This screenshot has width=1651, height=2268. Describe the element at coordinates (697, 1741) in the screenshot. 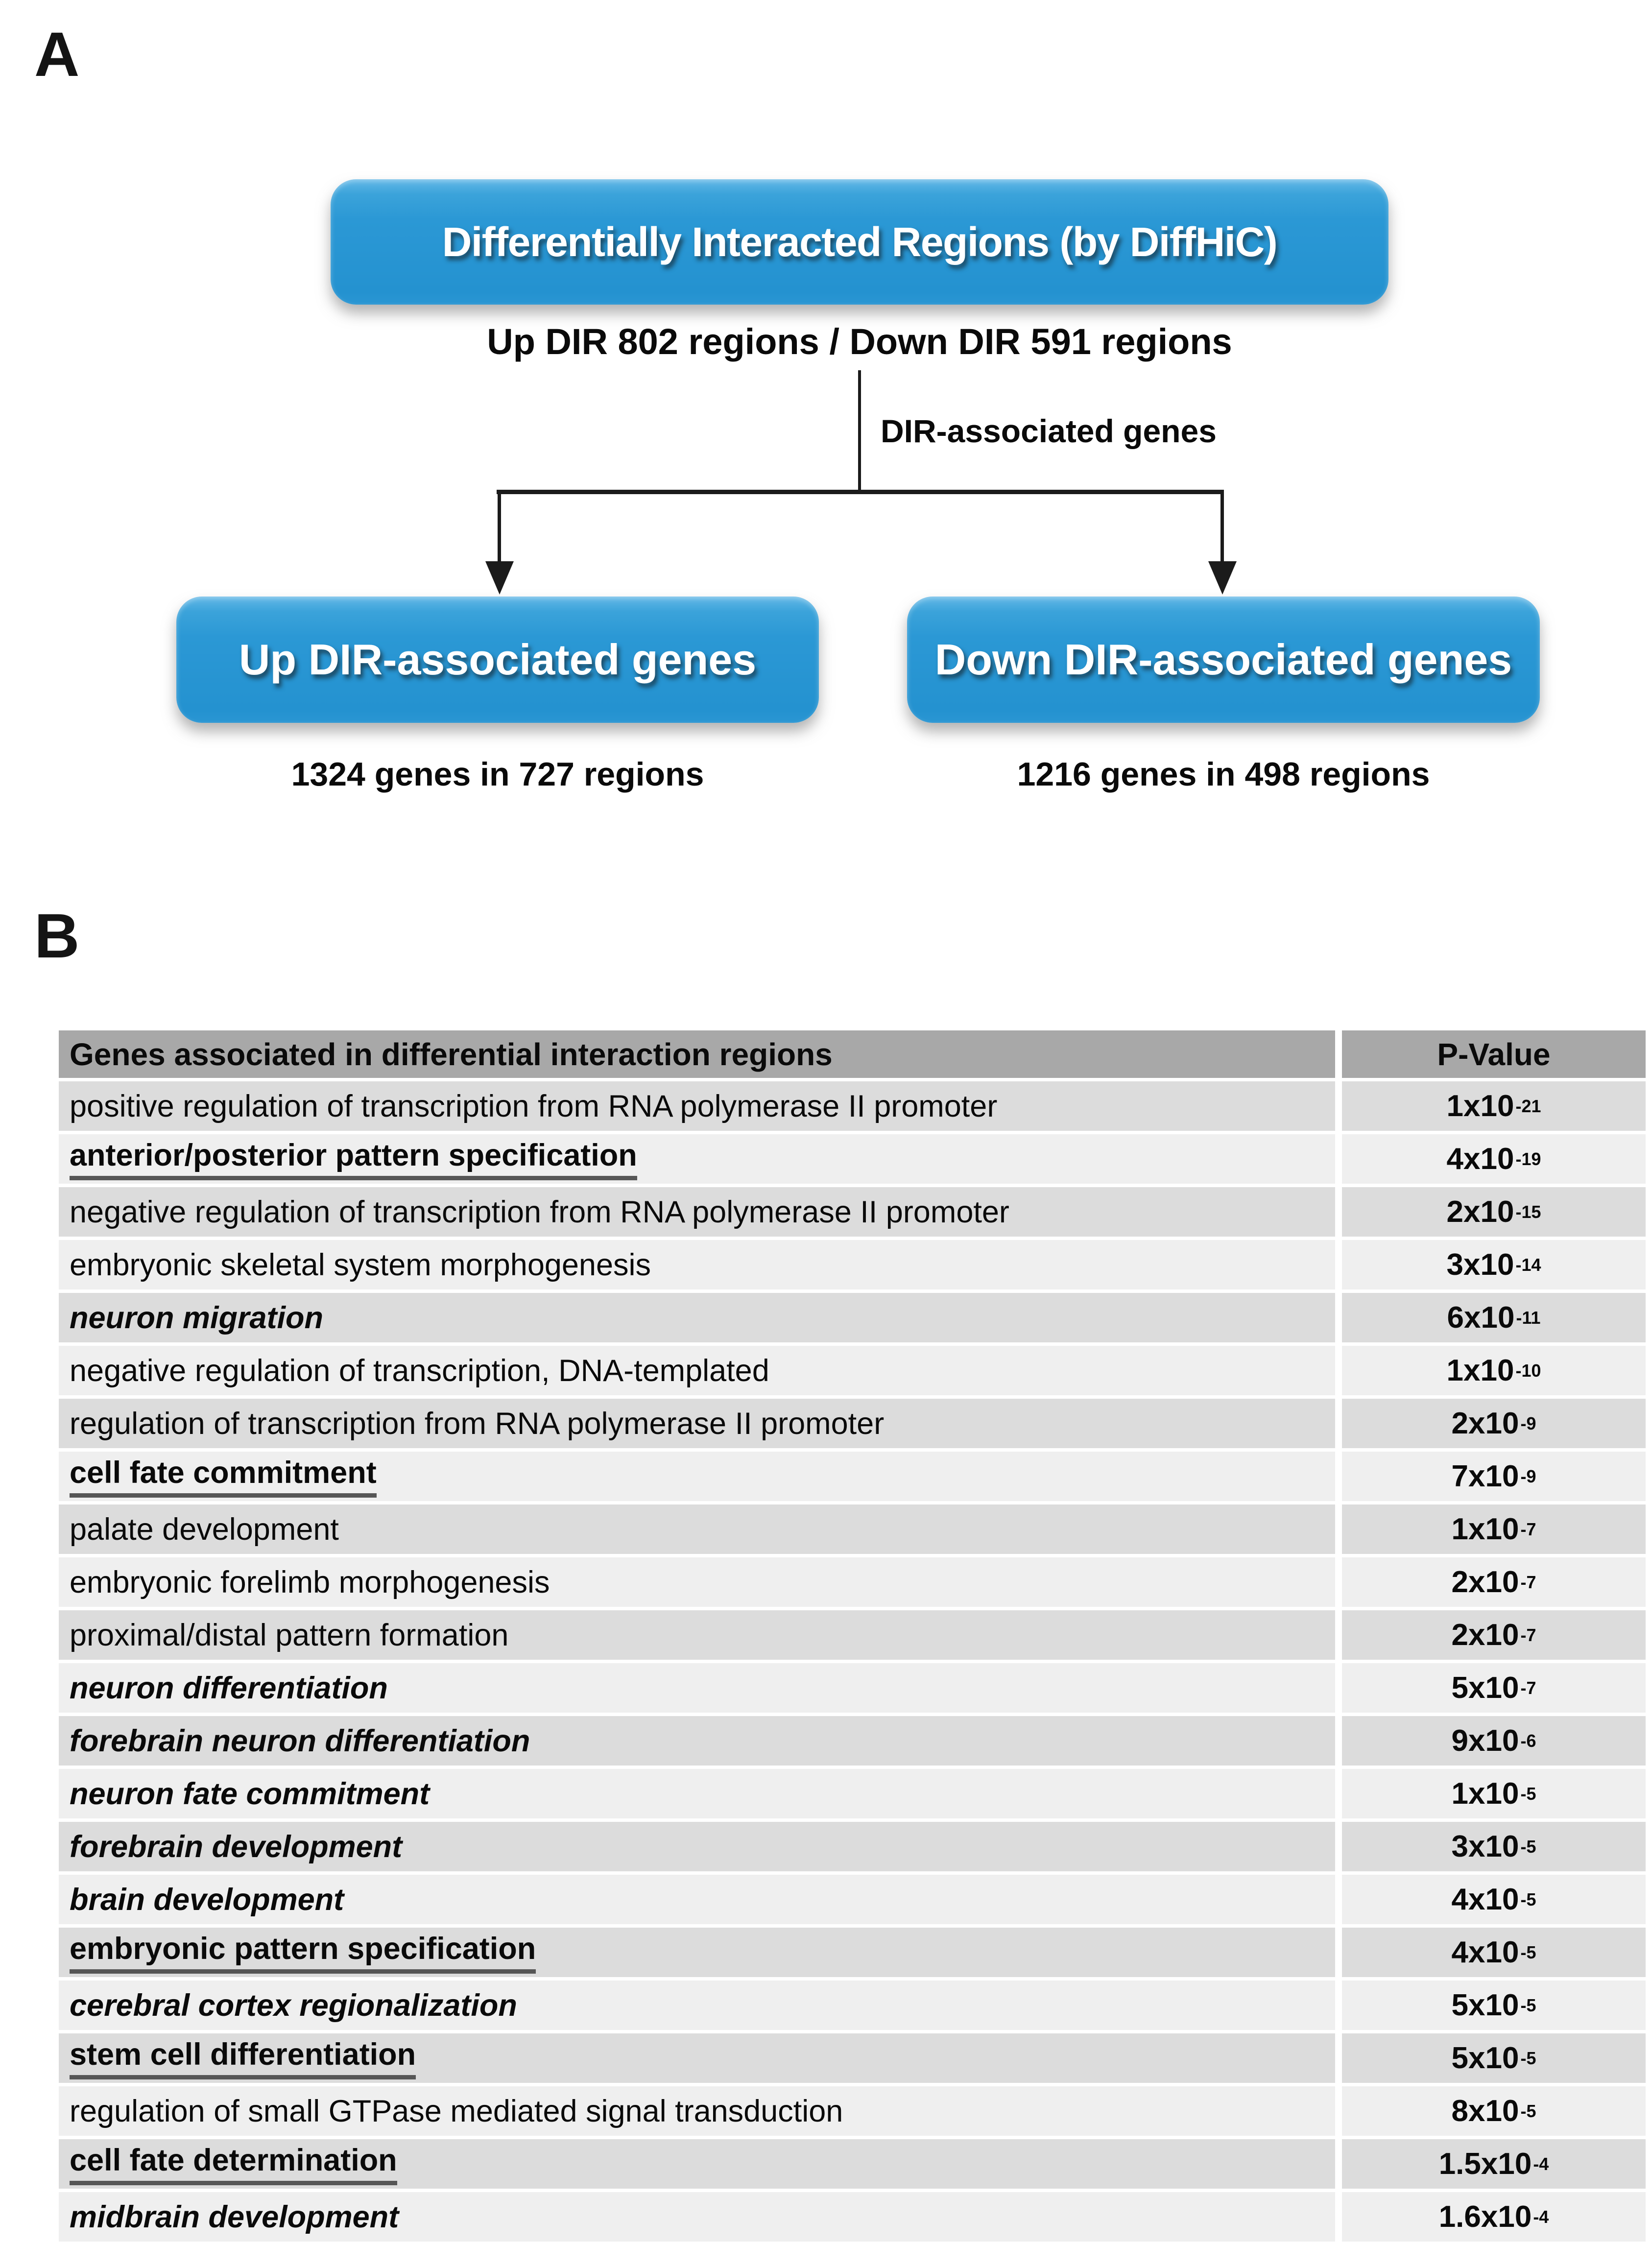

I see `go-term-cell: forebrain neuron differentiation` at that location.